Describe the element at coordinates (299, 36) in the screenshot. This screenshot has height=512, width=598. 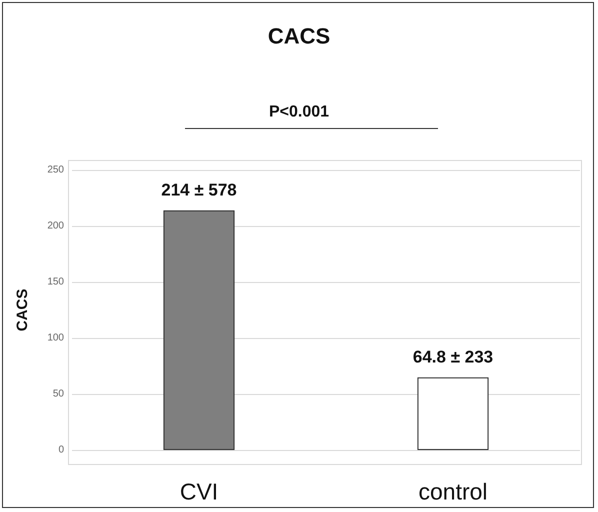
I see `chart-title: CACS` at that location.